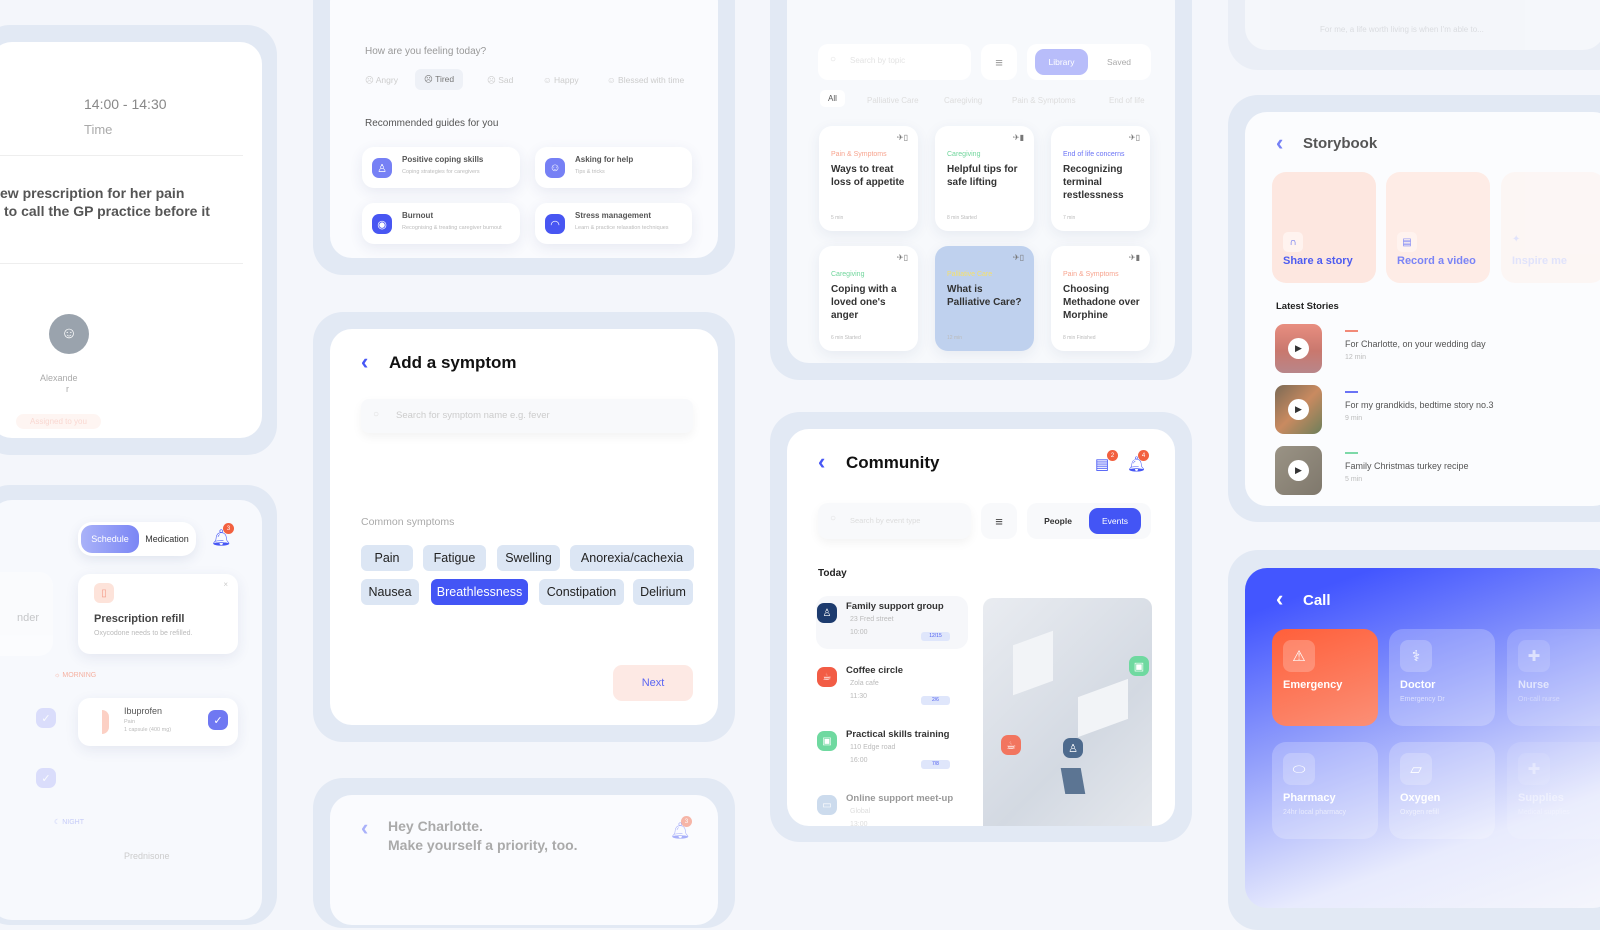  What do you see at coordinates (832, 98) in the screenshot?
I see `filter-all: All` at bounding box center [832, 98].